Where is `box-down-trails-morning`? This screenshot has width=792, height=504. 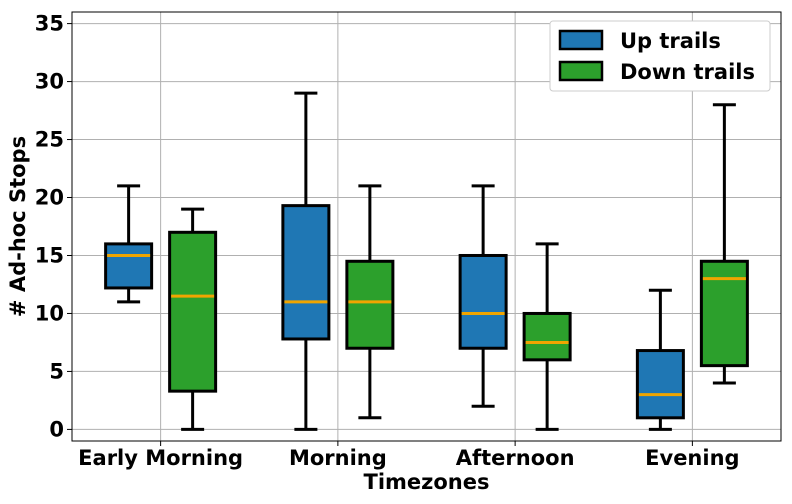
box-down-trails-morning is located at coordinates (370, 302).